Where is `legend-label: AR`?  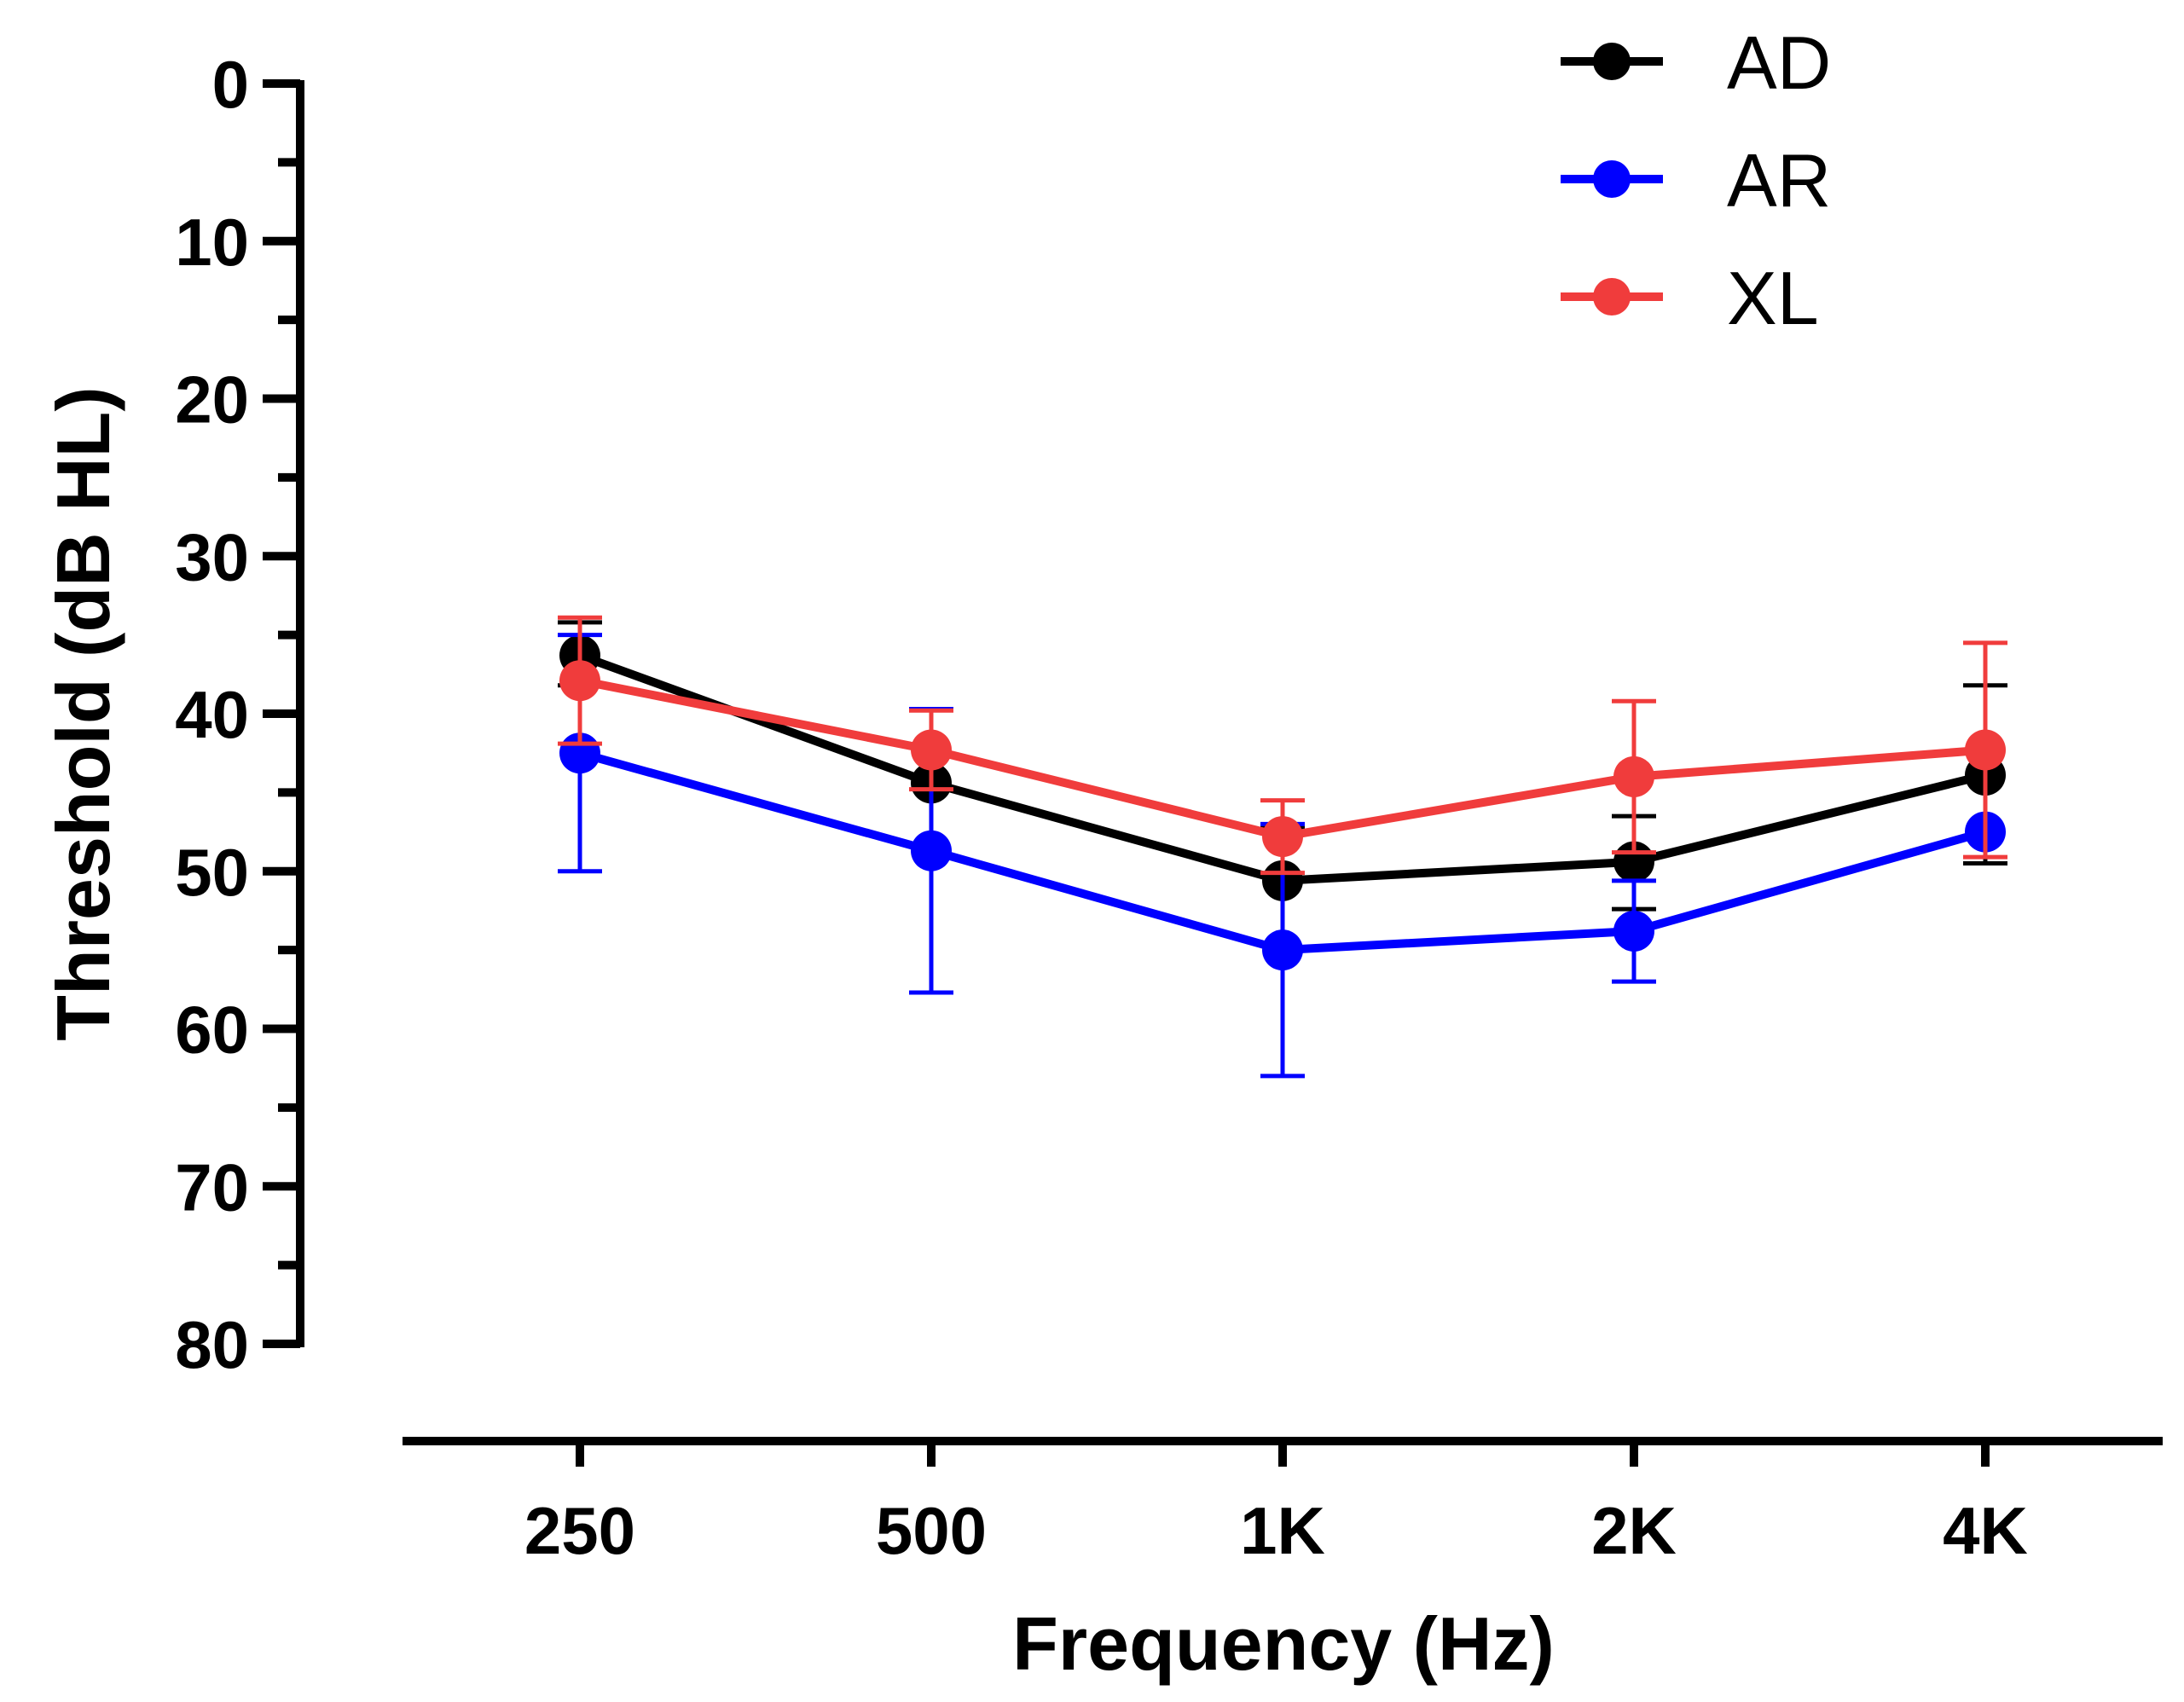 legend-label: AR is located at coordinates (1779, 180).